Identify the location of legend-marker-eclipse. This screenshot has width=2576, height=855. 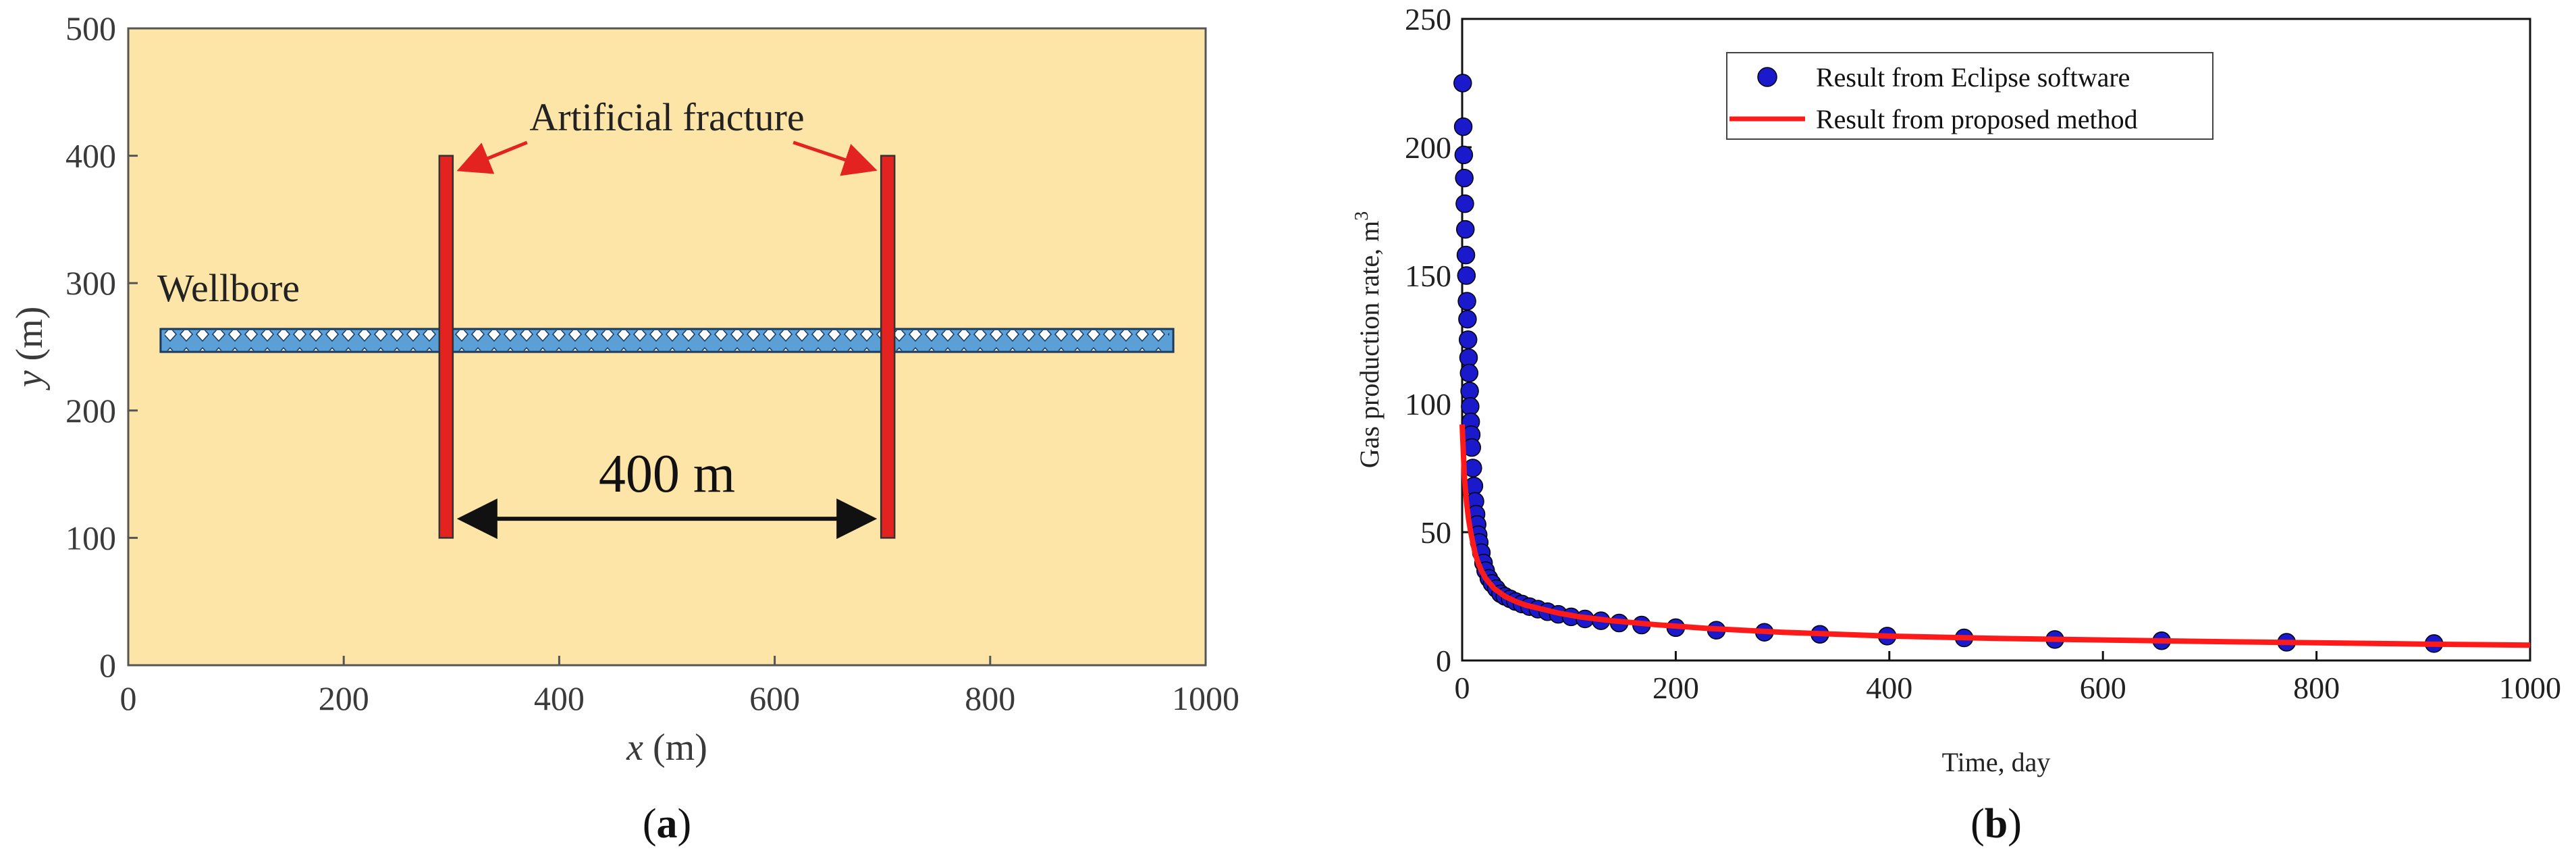
(1767, 77).